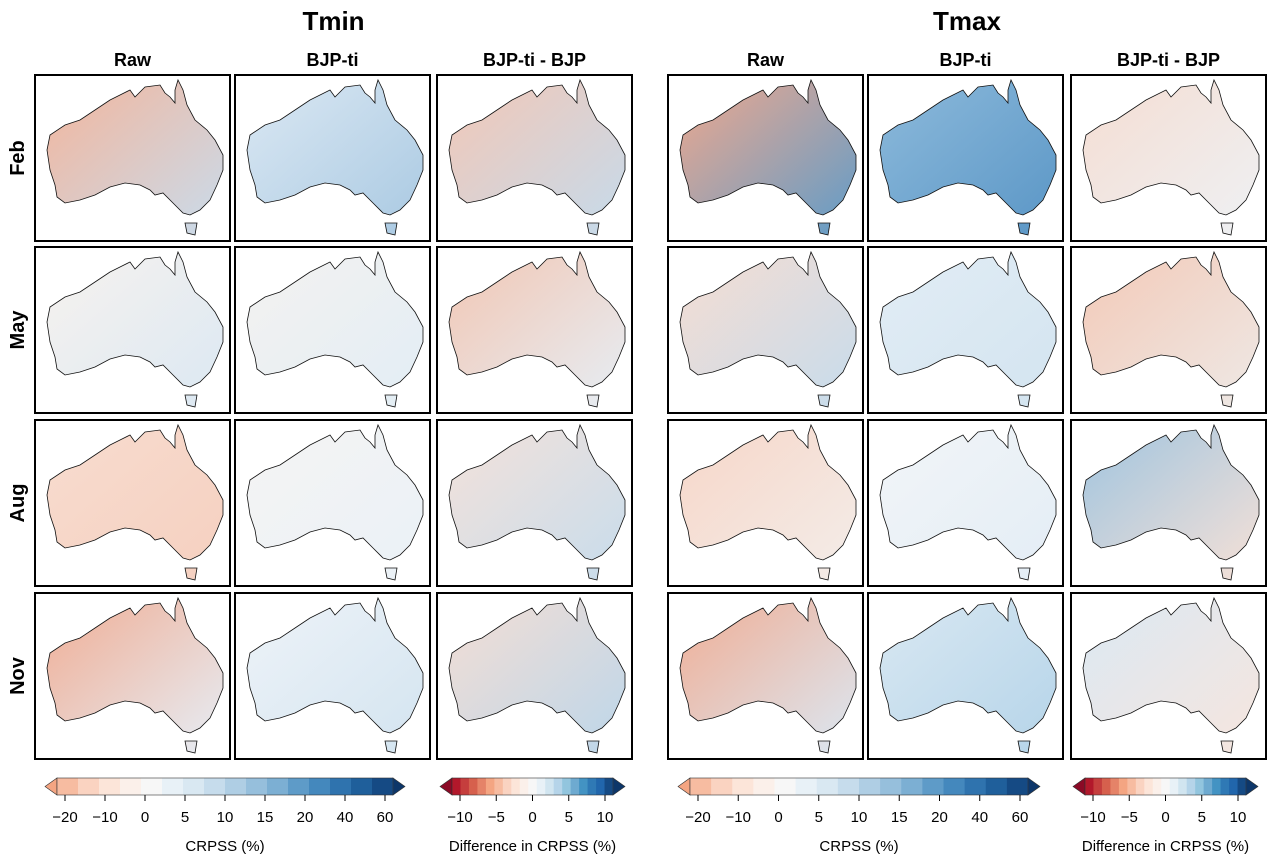  Describe the element at coordinates (18, 158) in the screenshot. I see `row-label: Feb` at that location.